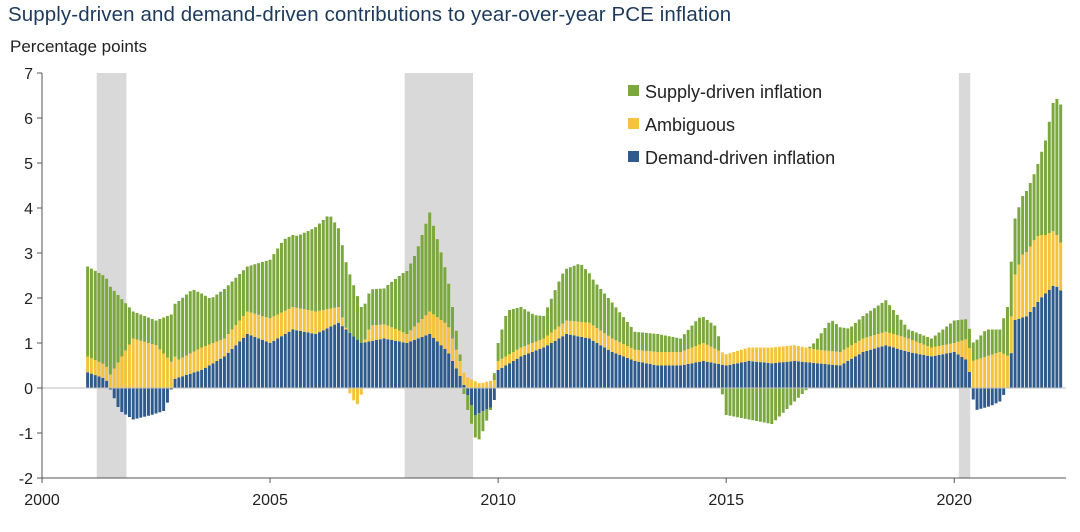 Image resolution: width=1080 pixels, height=532 pixels. What do you see at coordinates (111, 275) in the screenshot?
I see `recession-band` at bounding box center [111, 275].